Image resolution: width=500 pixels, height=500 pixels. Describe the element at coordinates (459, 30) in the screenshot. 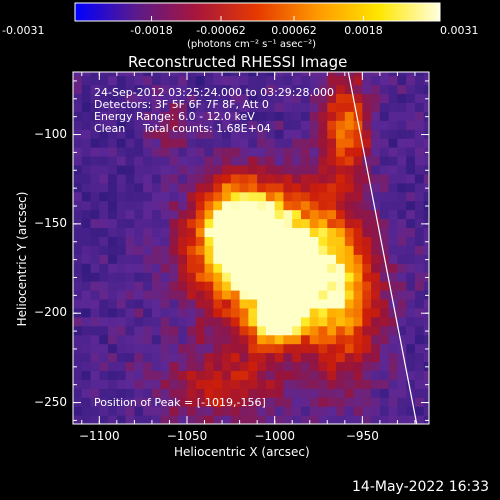

I see `colorbar-tick-label: 0.0031` at that location.